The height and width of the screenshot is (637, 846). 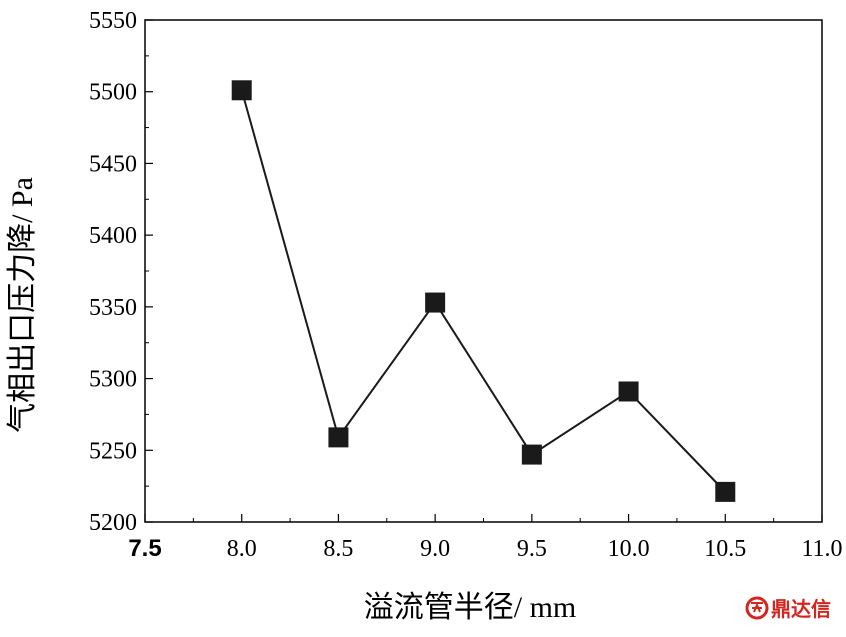 What do you see at coordinates (629, 549) in the screenshot?
I see `x-tick-label: 10.0` at bounding box center [629, 549].